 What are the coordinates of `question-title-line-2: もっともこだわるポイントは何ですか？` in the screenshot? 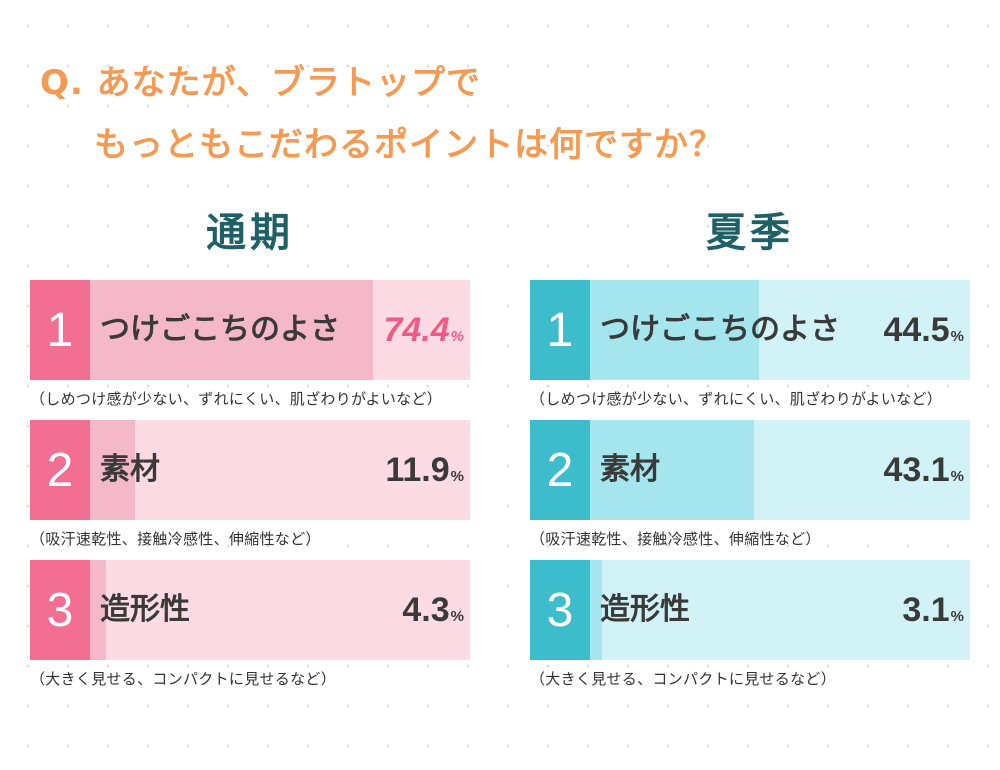 It's located at (409, 145).